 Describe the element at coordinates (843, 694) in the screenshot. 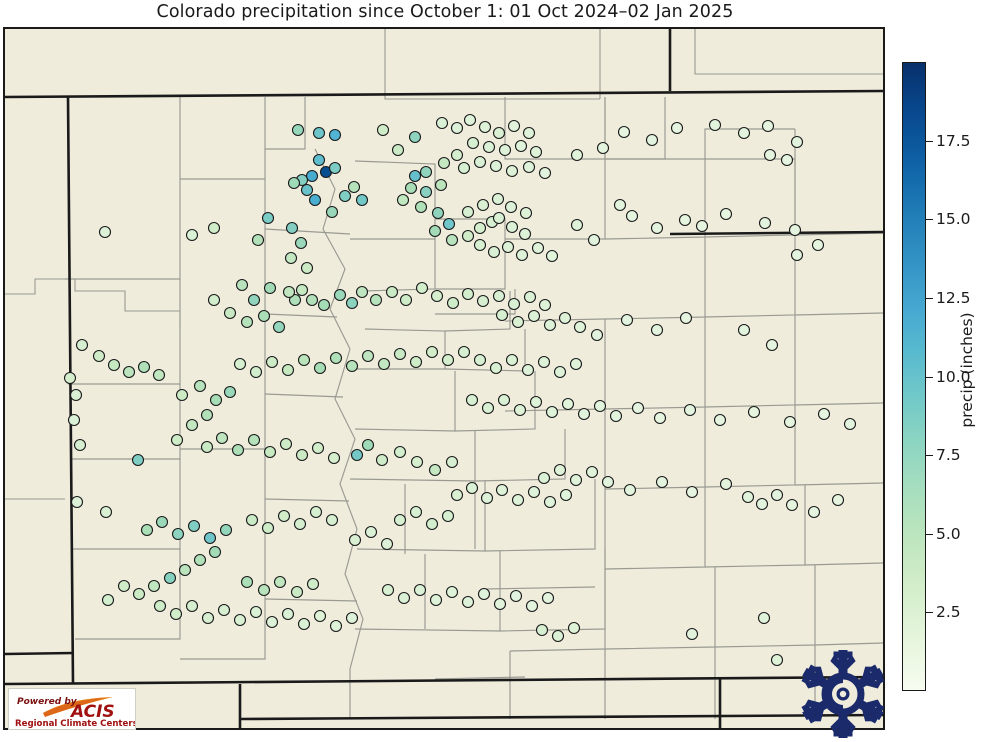

I see `colorado-climate-center-logo` at that location.